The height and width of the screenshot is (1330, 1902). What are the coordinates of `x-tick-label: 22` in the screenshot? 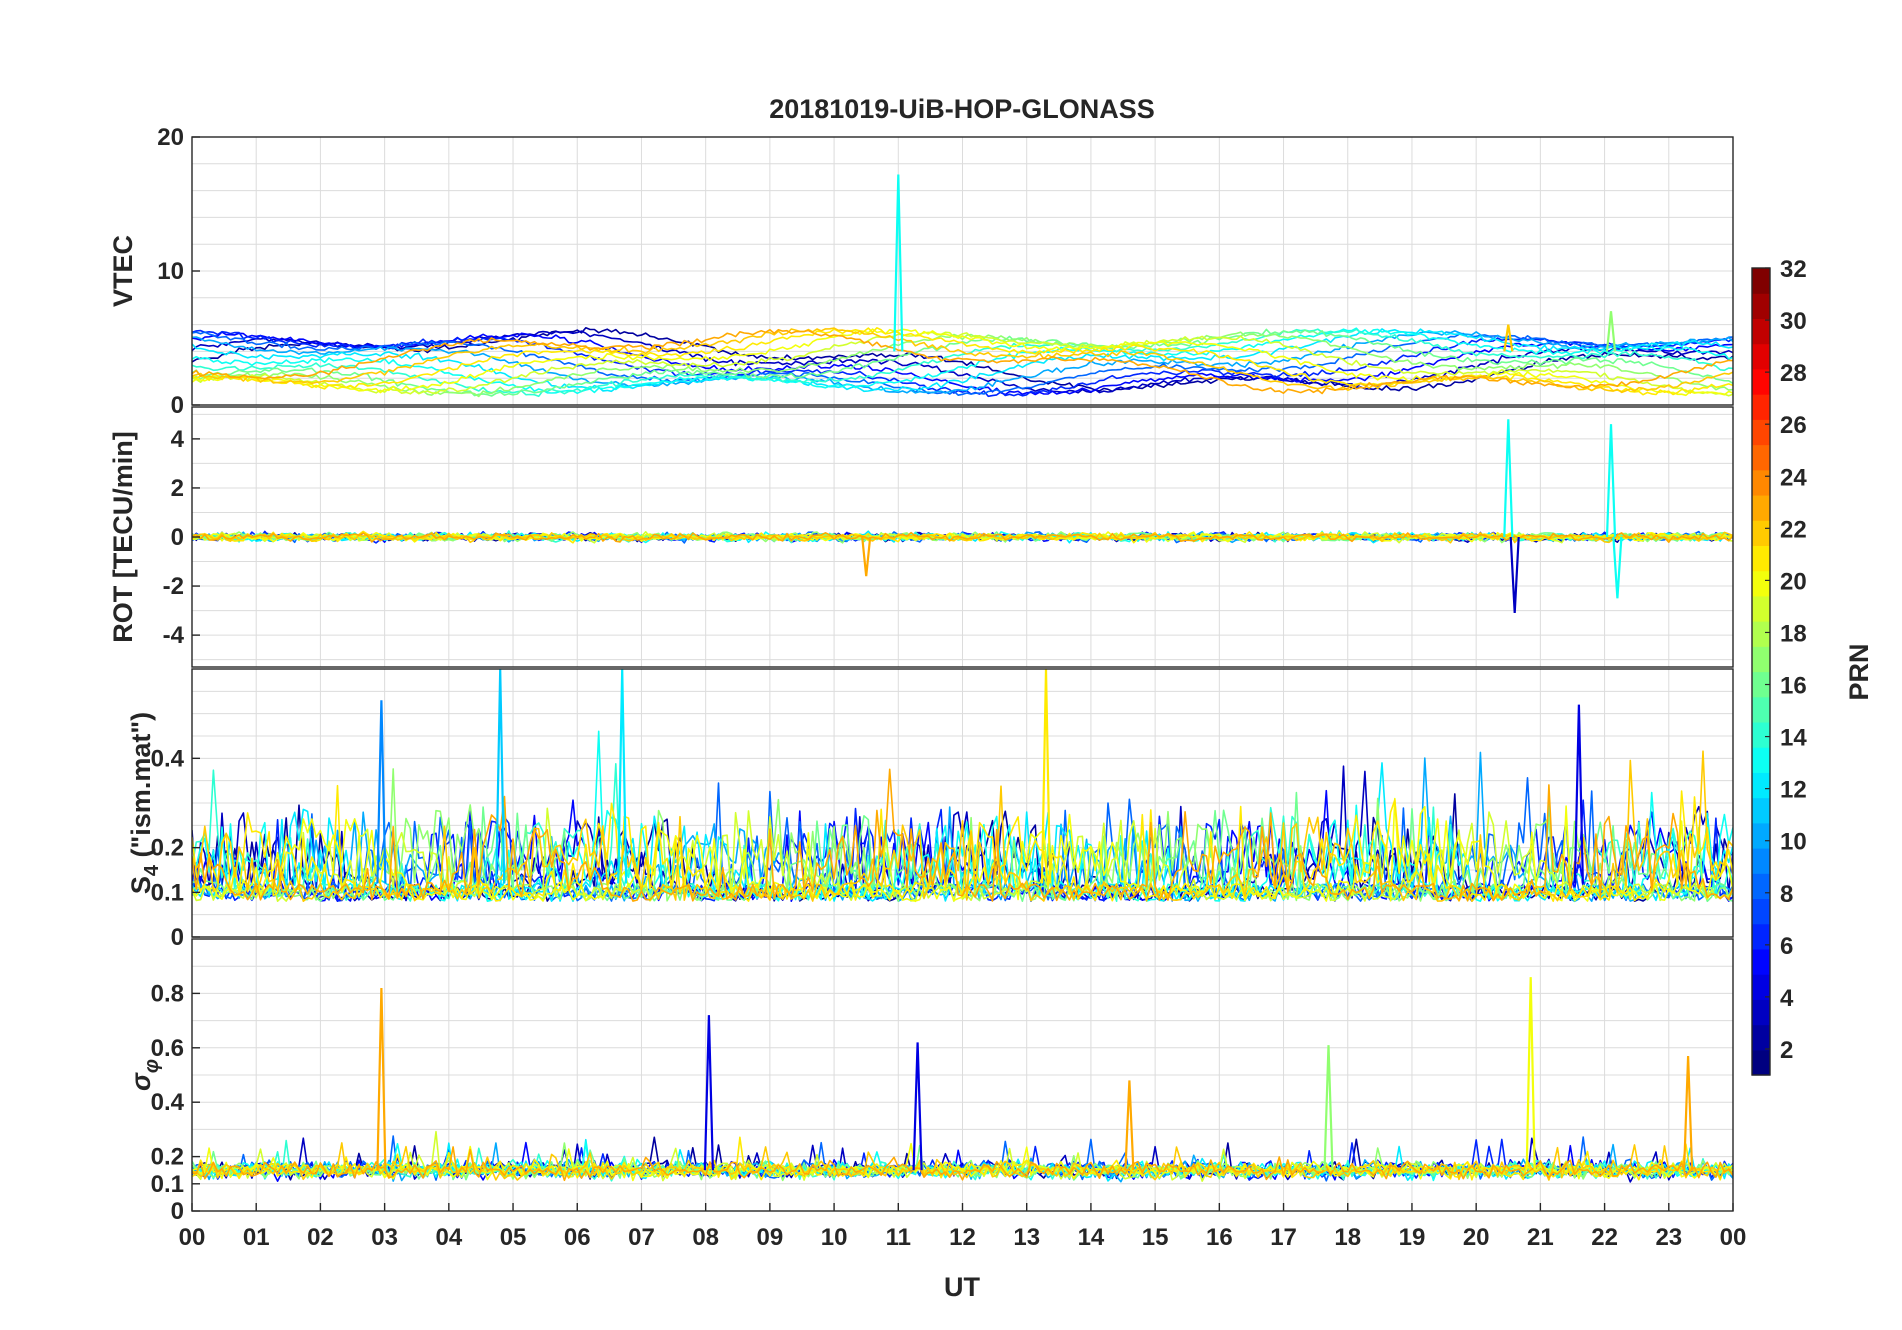 It's located at (1604, 1237).